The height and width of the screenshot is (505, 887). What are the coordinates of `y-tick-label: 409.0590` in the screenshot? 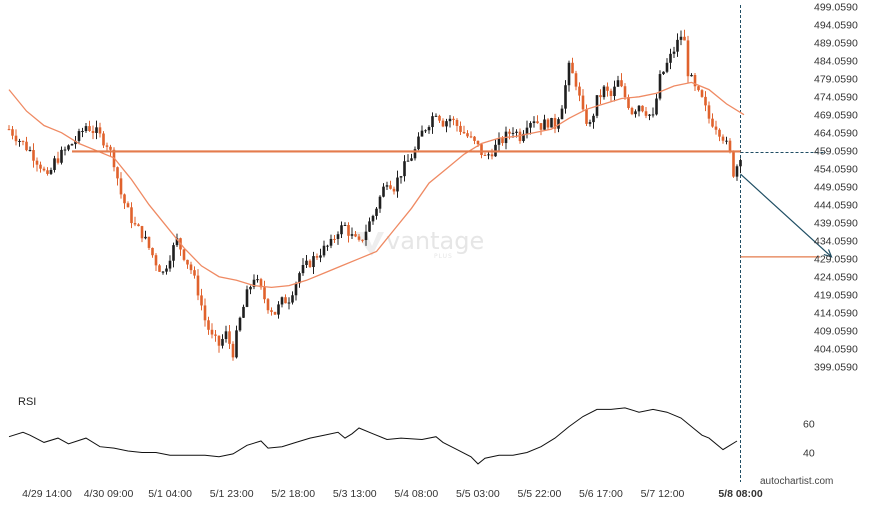 It's located at (836, 331).